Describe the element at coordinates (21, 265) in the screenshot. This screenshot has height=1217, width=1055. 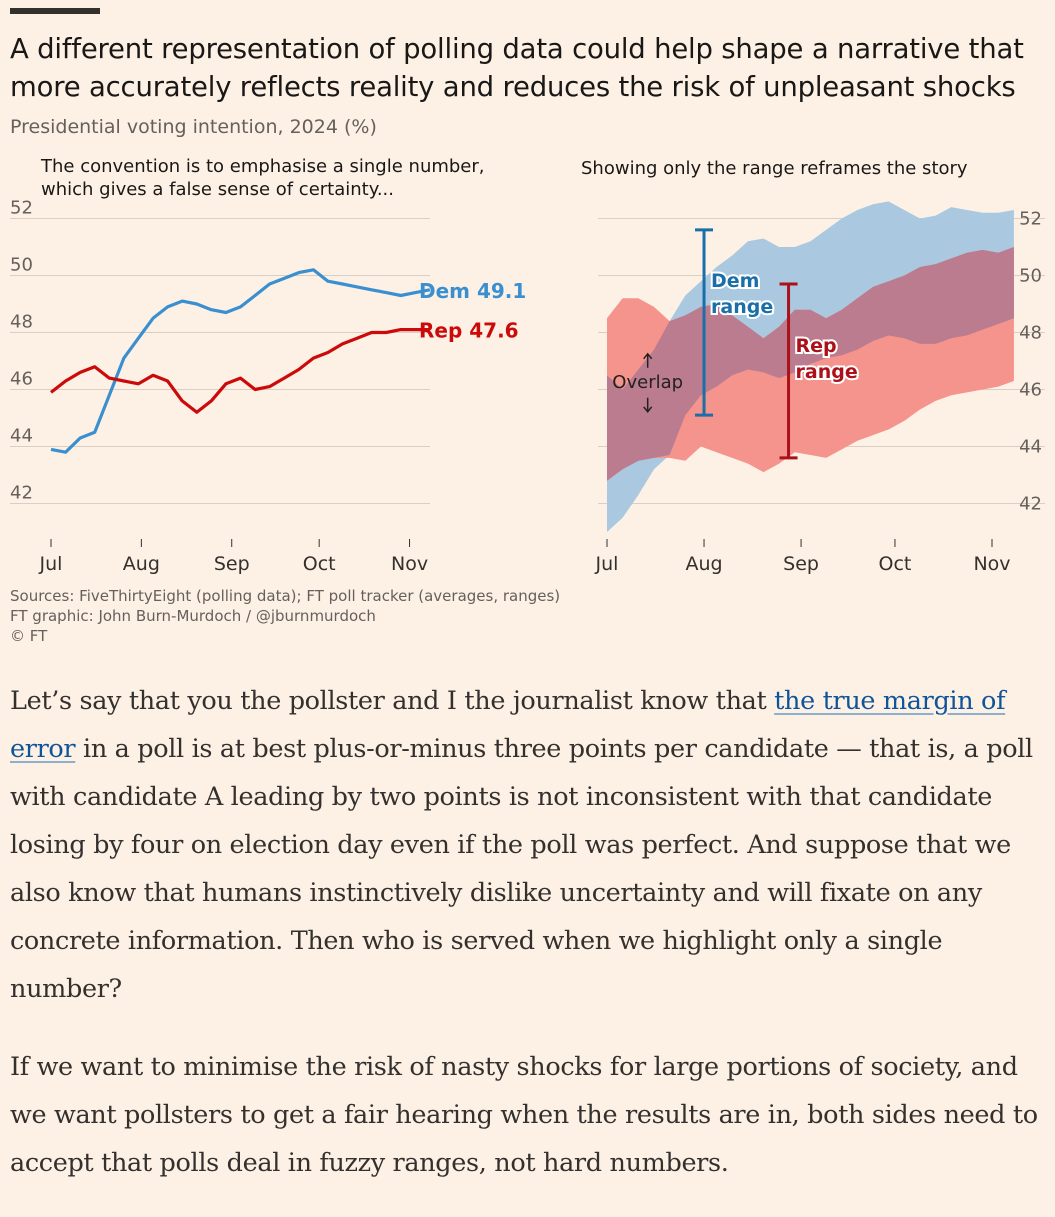
I see `left-y-tick-label: 50` at that location.